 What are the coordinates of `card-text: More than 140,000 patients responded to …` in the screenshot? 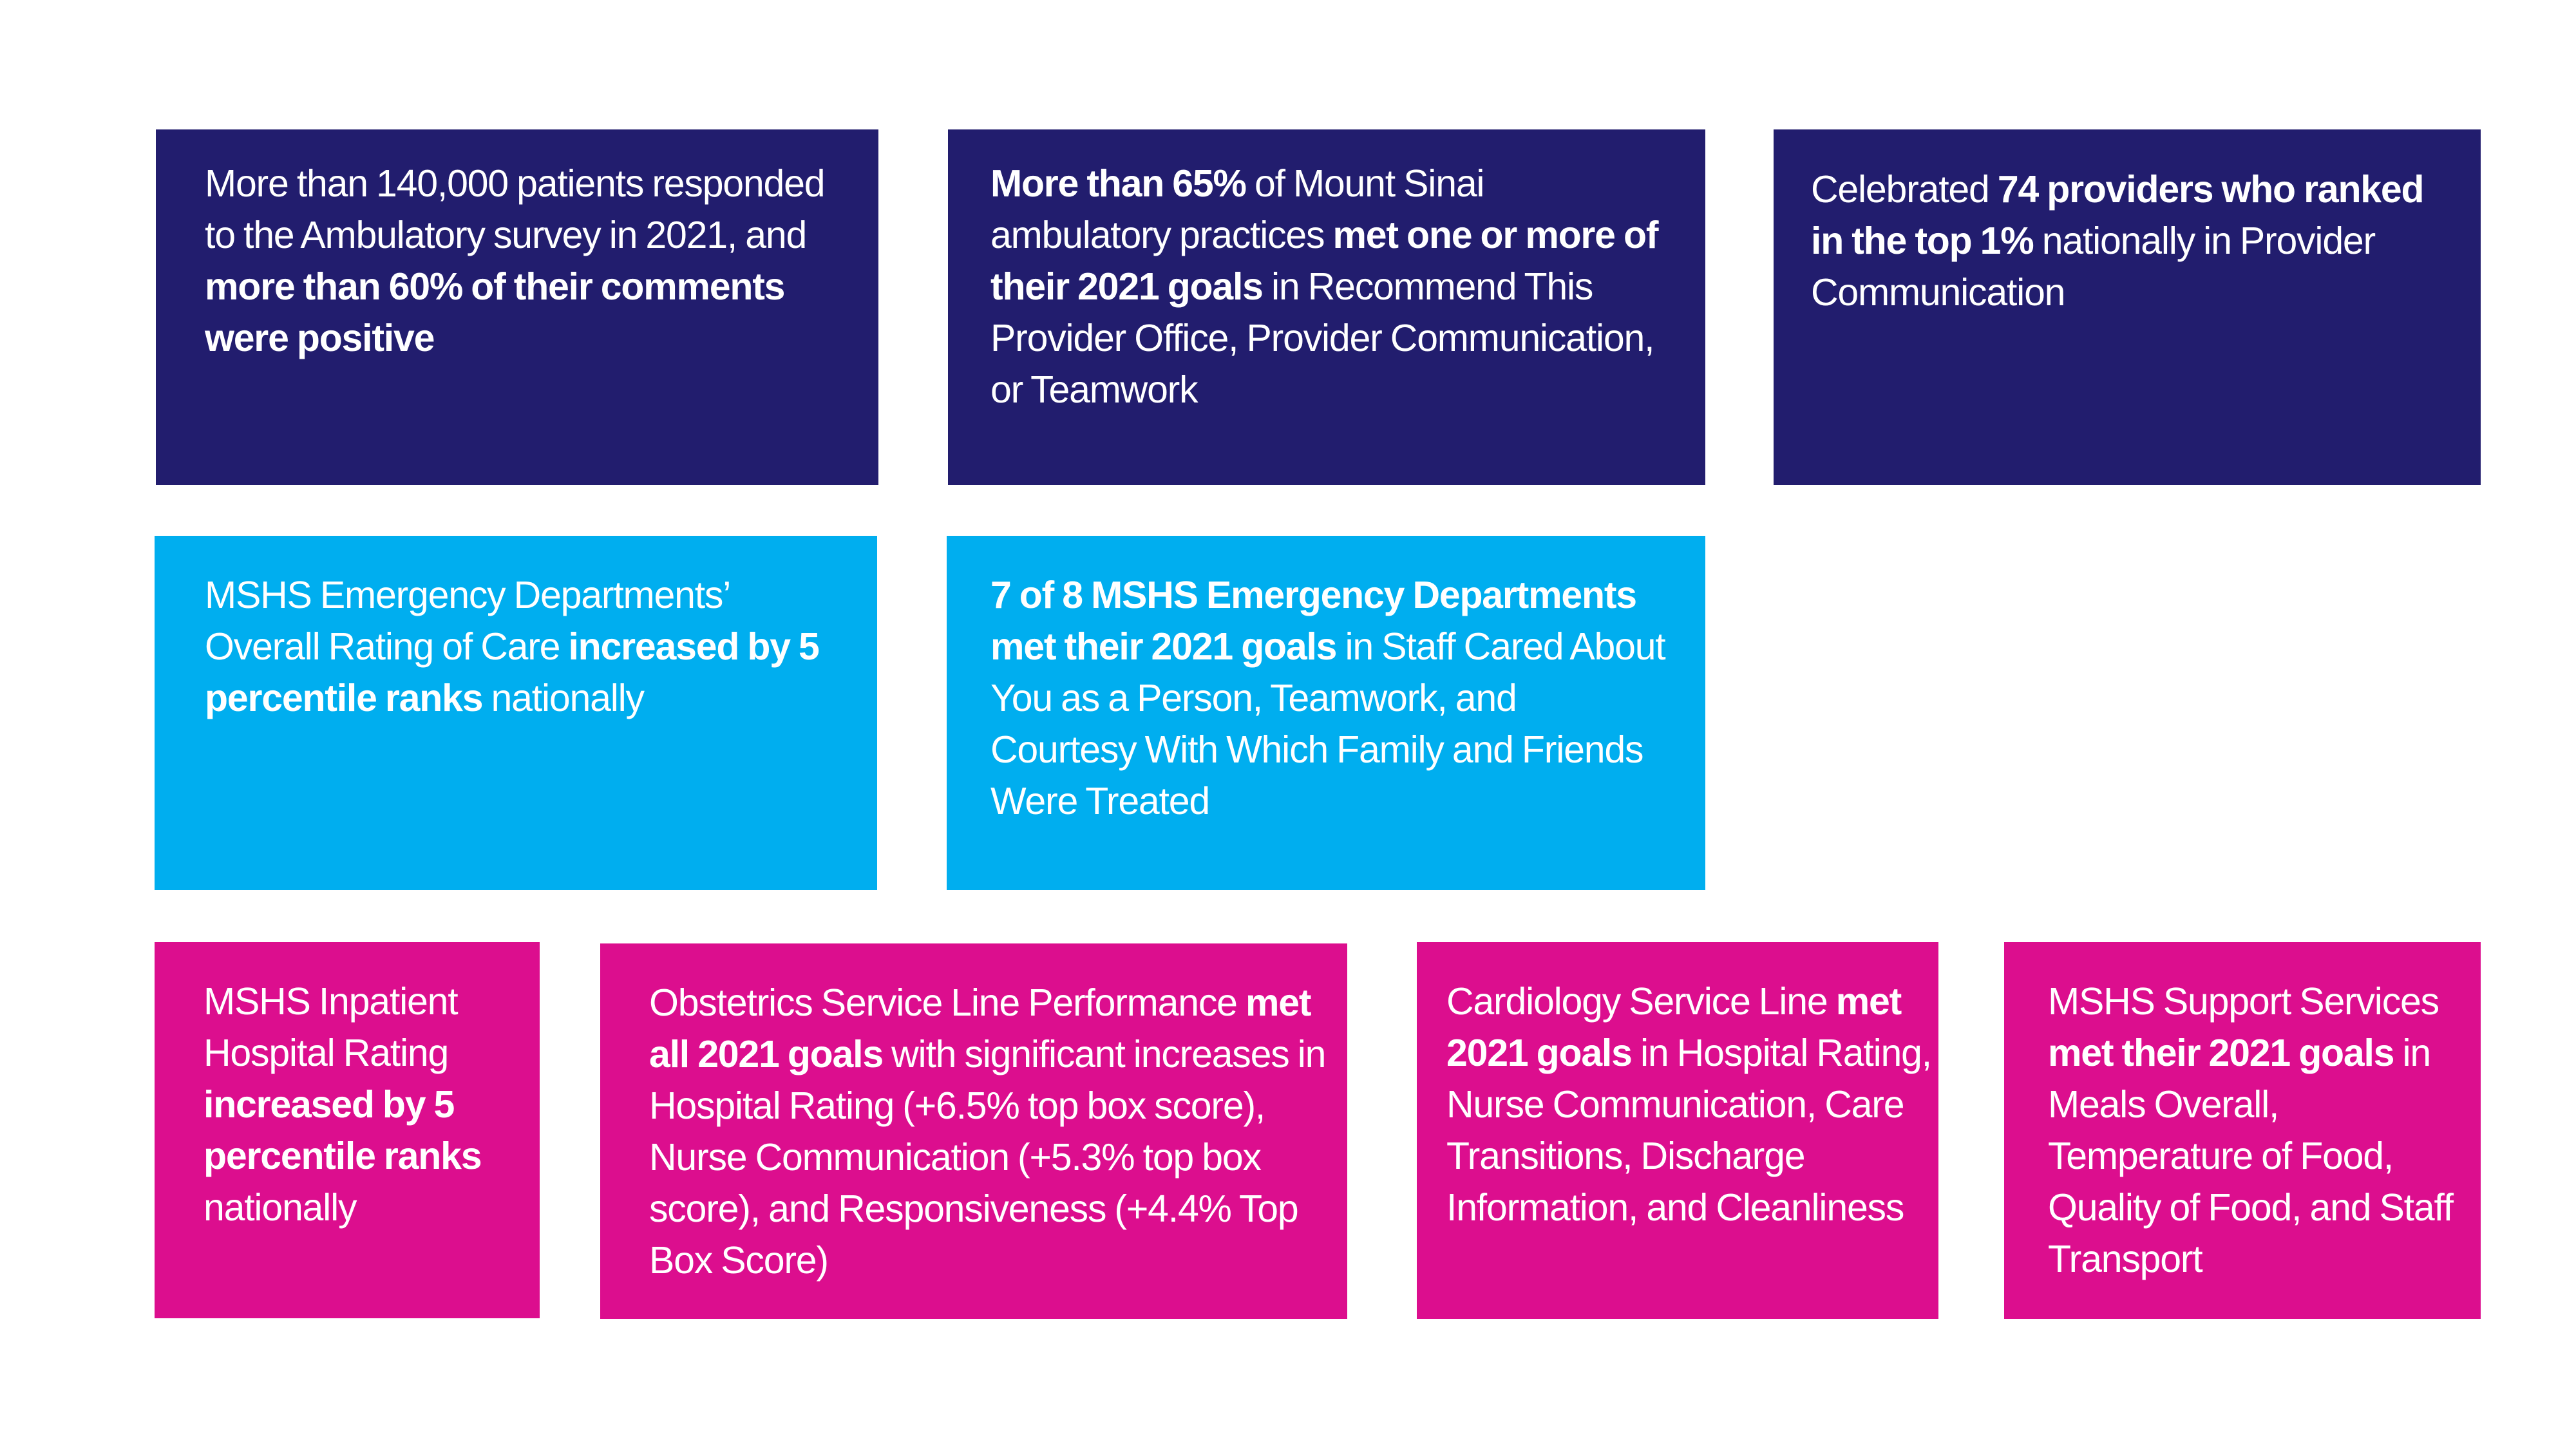 It's located at (515, 209).